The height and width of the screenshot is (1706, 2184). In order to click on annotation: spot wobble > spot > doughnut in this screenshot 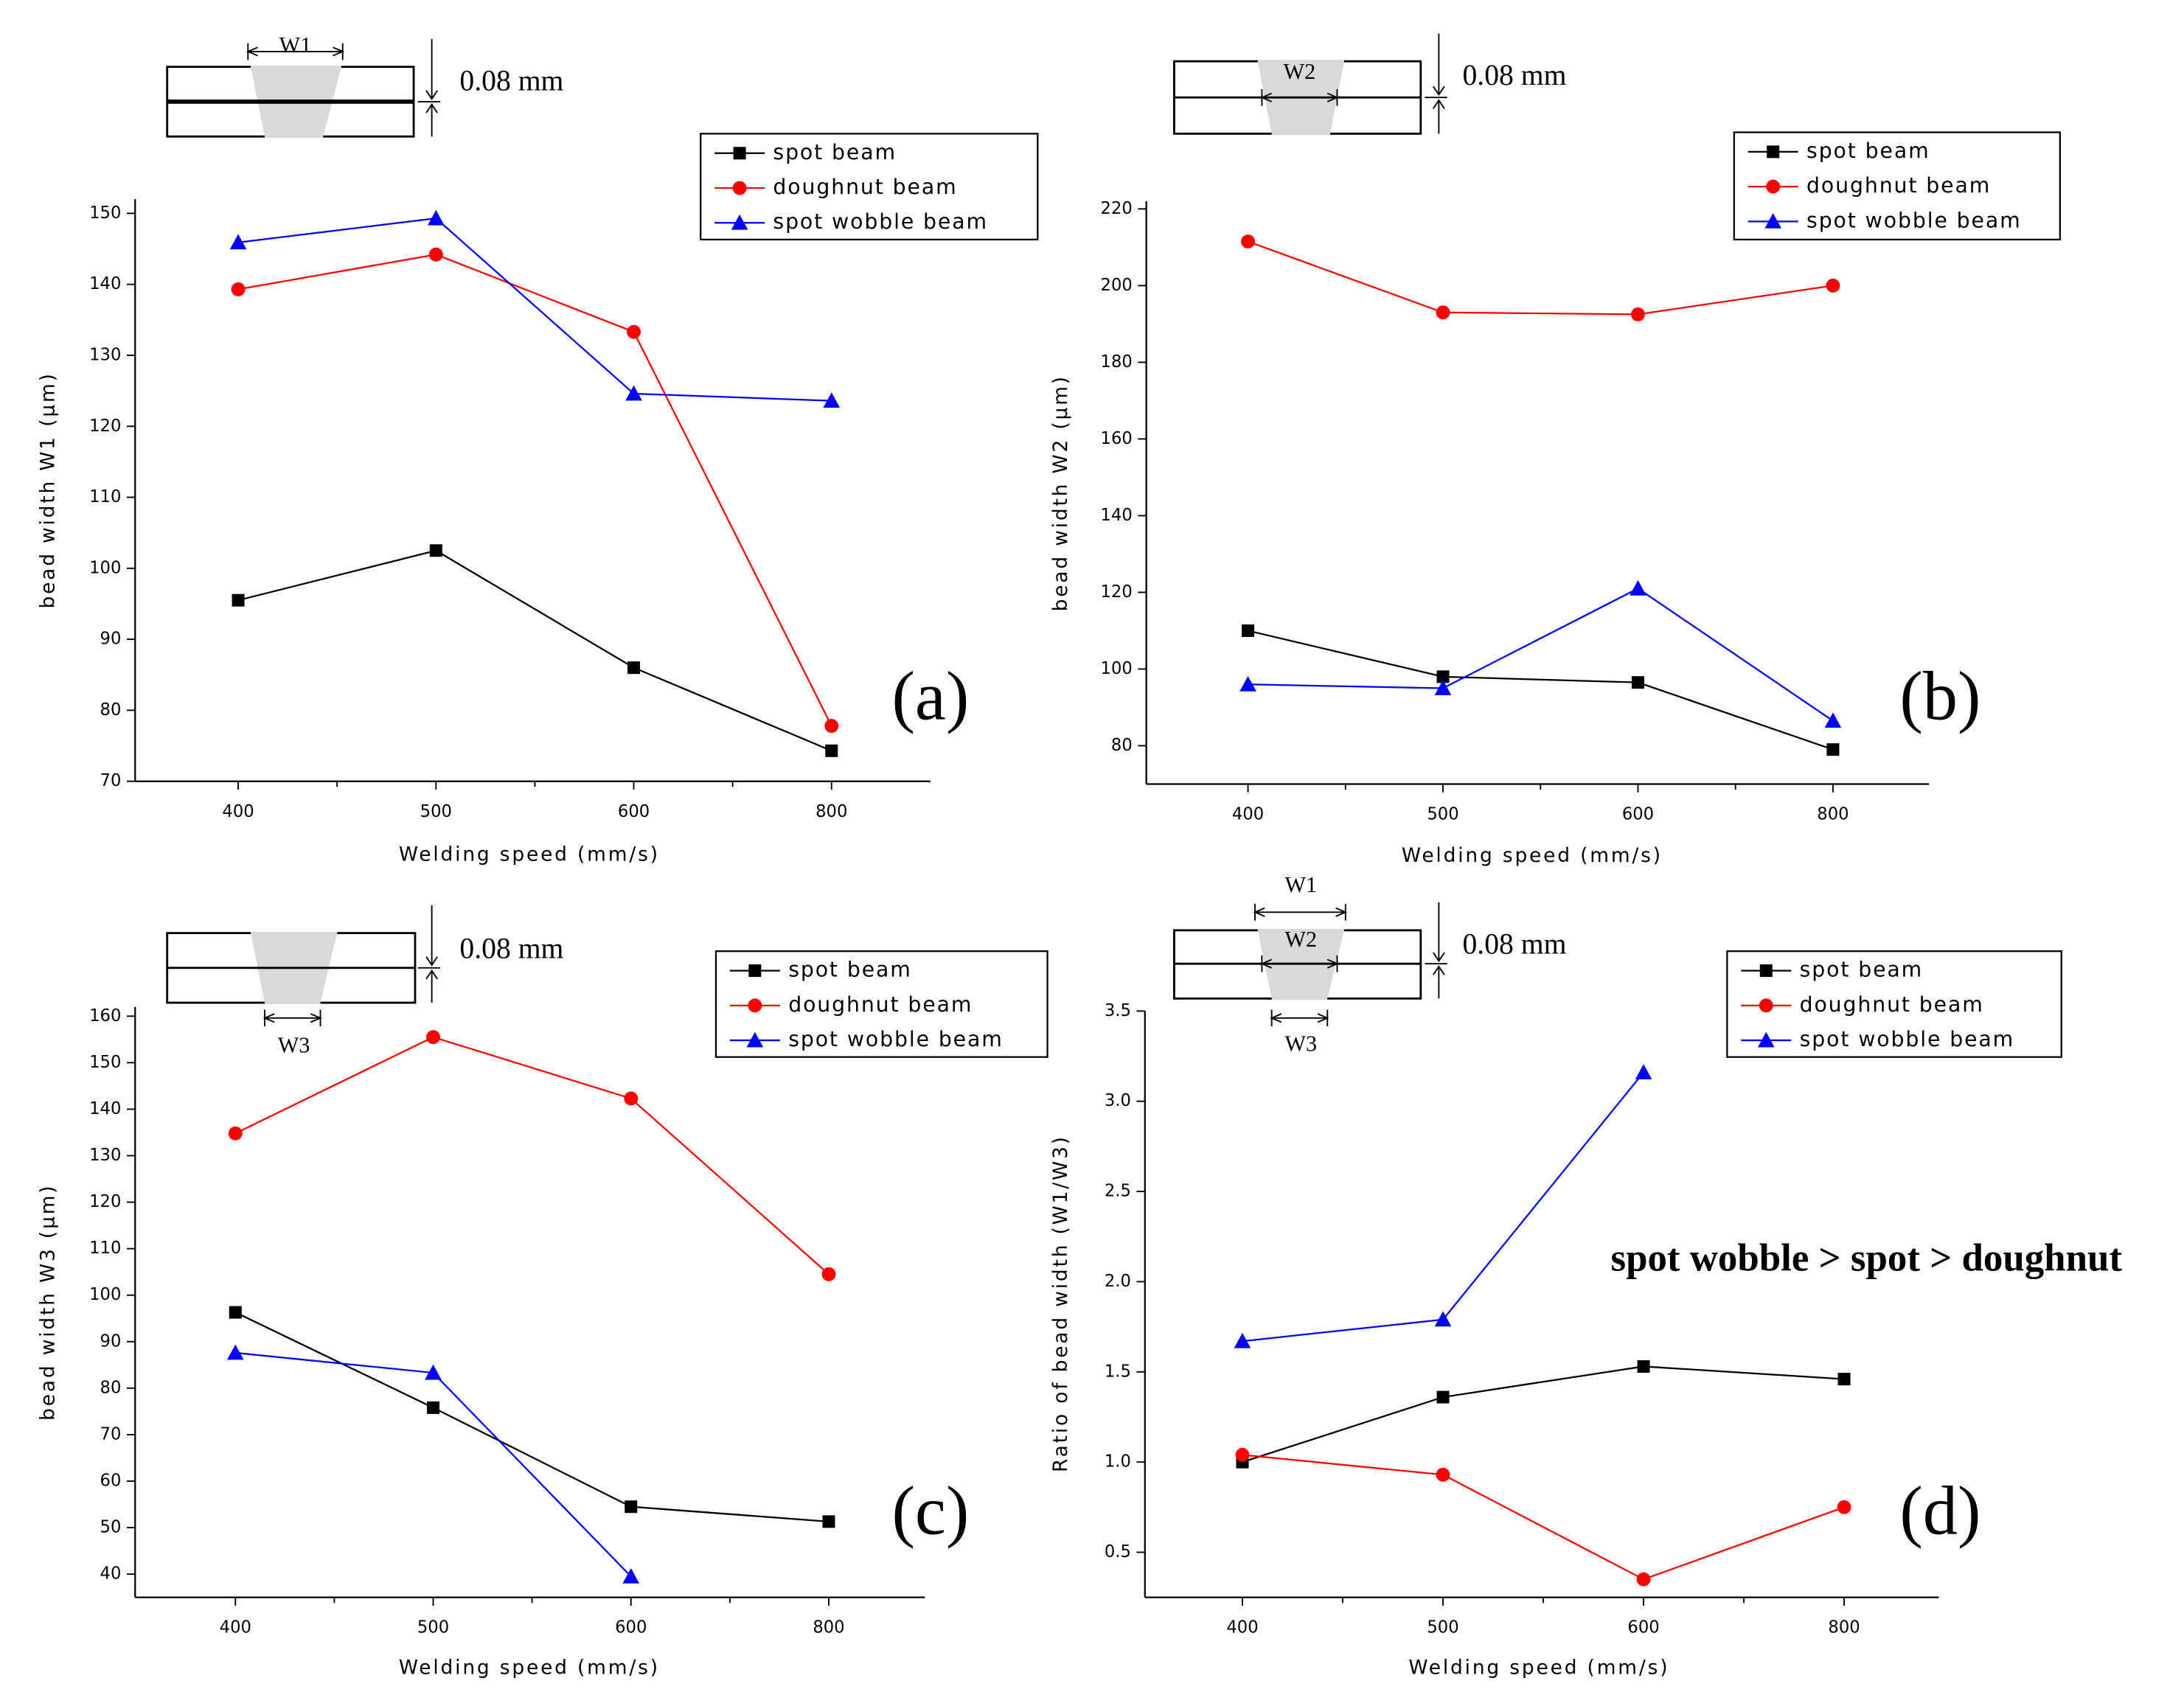, I will do `click(1867, 1258)`.